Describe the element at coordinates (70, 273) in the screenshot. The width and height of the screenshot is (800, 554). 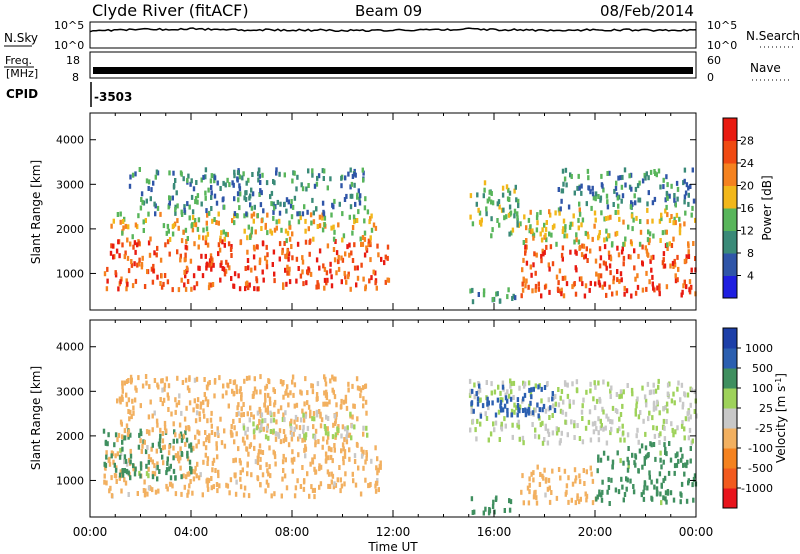
I see `y-tick-label: 1000` at that location.